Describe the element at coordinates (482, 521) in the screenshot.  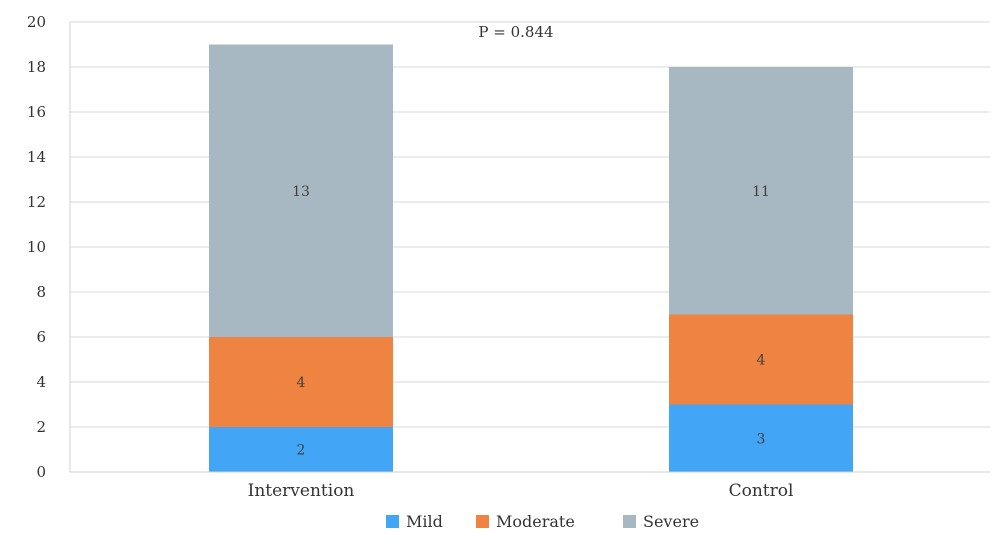
I see `legend-swatch-moderate` at that location.